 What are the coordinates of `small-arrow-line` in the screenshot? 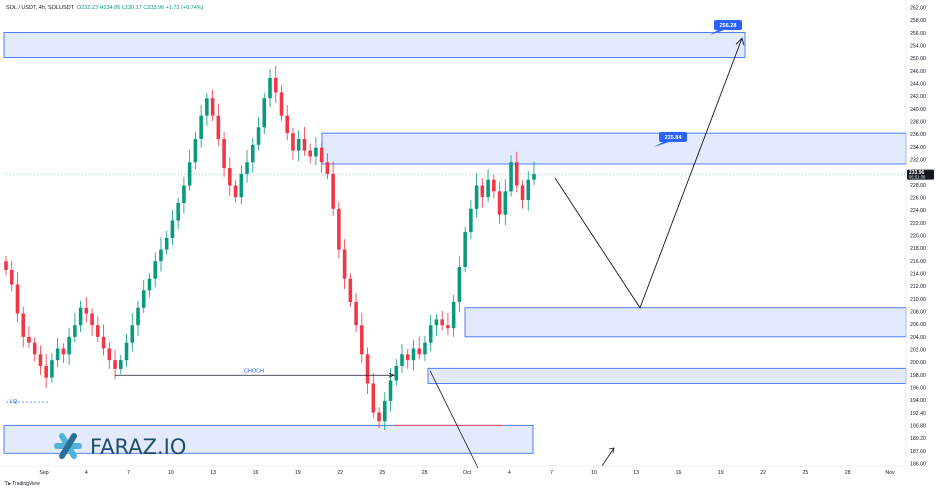 It's located at (608, 457).